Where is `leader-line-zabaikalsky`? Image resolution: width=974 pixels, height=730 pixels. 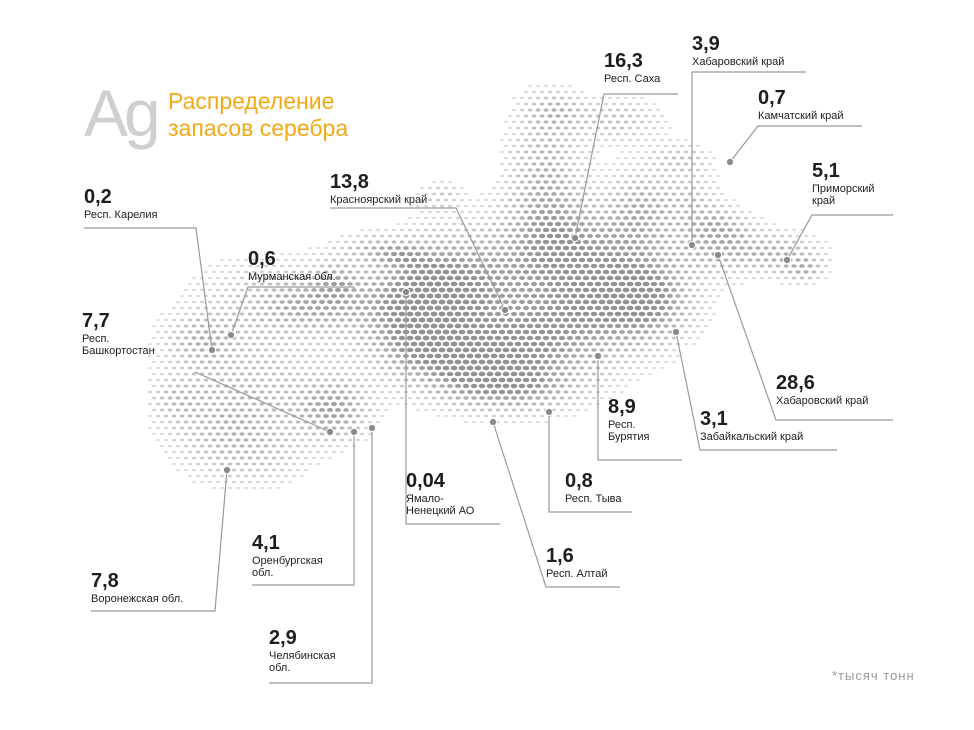 leader-line-zabaikalsky is located at coordinates (756, 391).